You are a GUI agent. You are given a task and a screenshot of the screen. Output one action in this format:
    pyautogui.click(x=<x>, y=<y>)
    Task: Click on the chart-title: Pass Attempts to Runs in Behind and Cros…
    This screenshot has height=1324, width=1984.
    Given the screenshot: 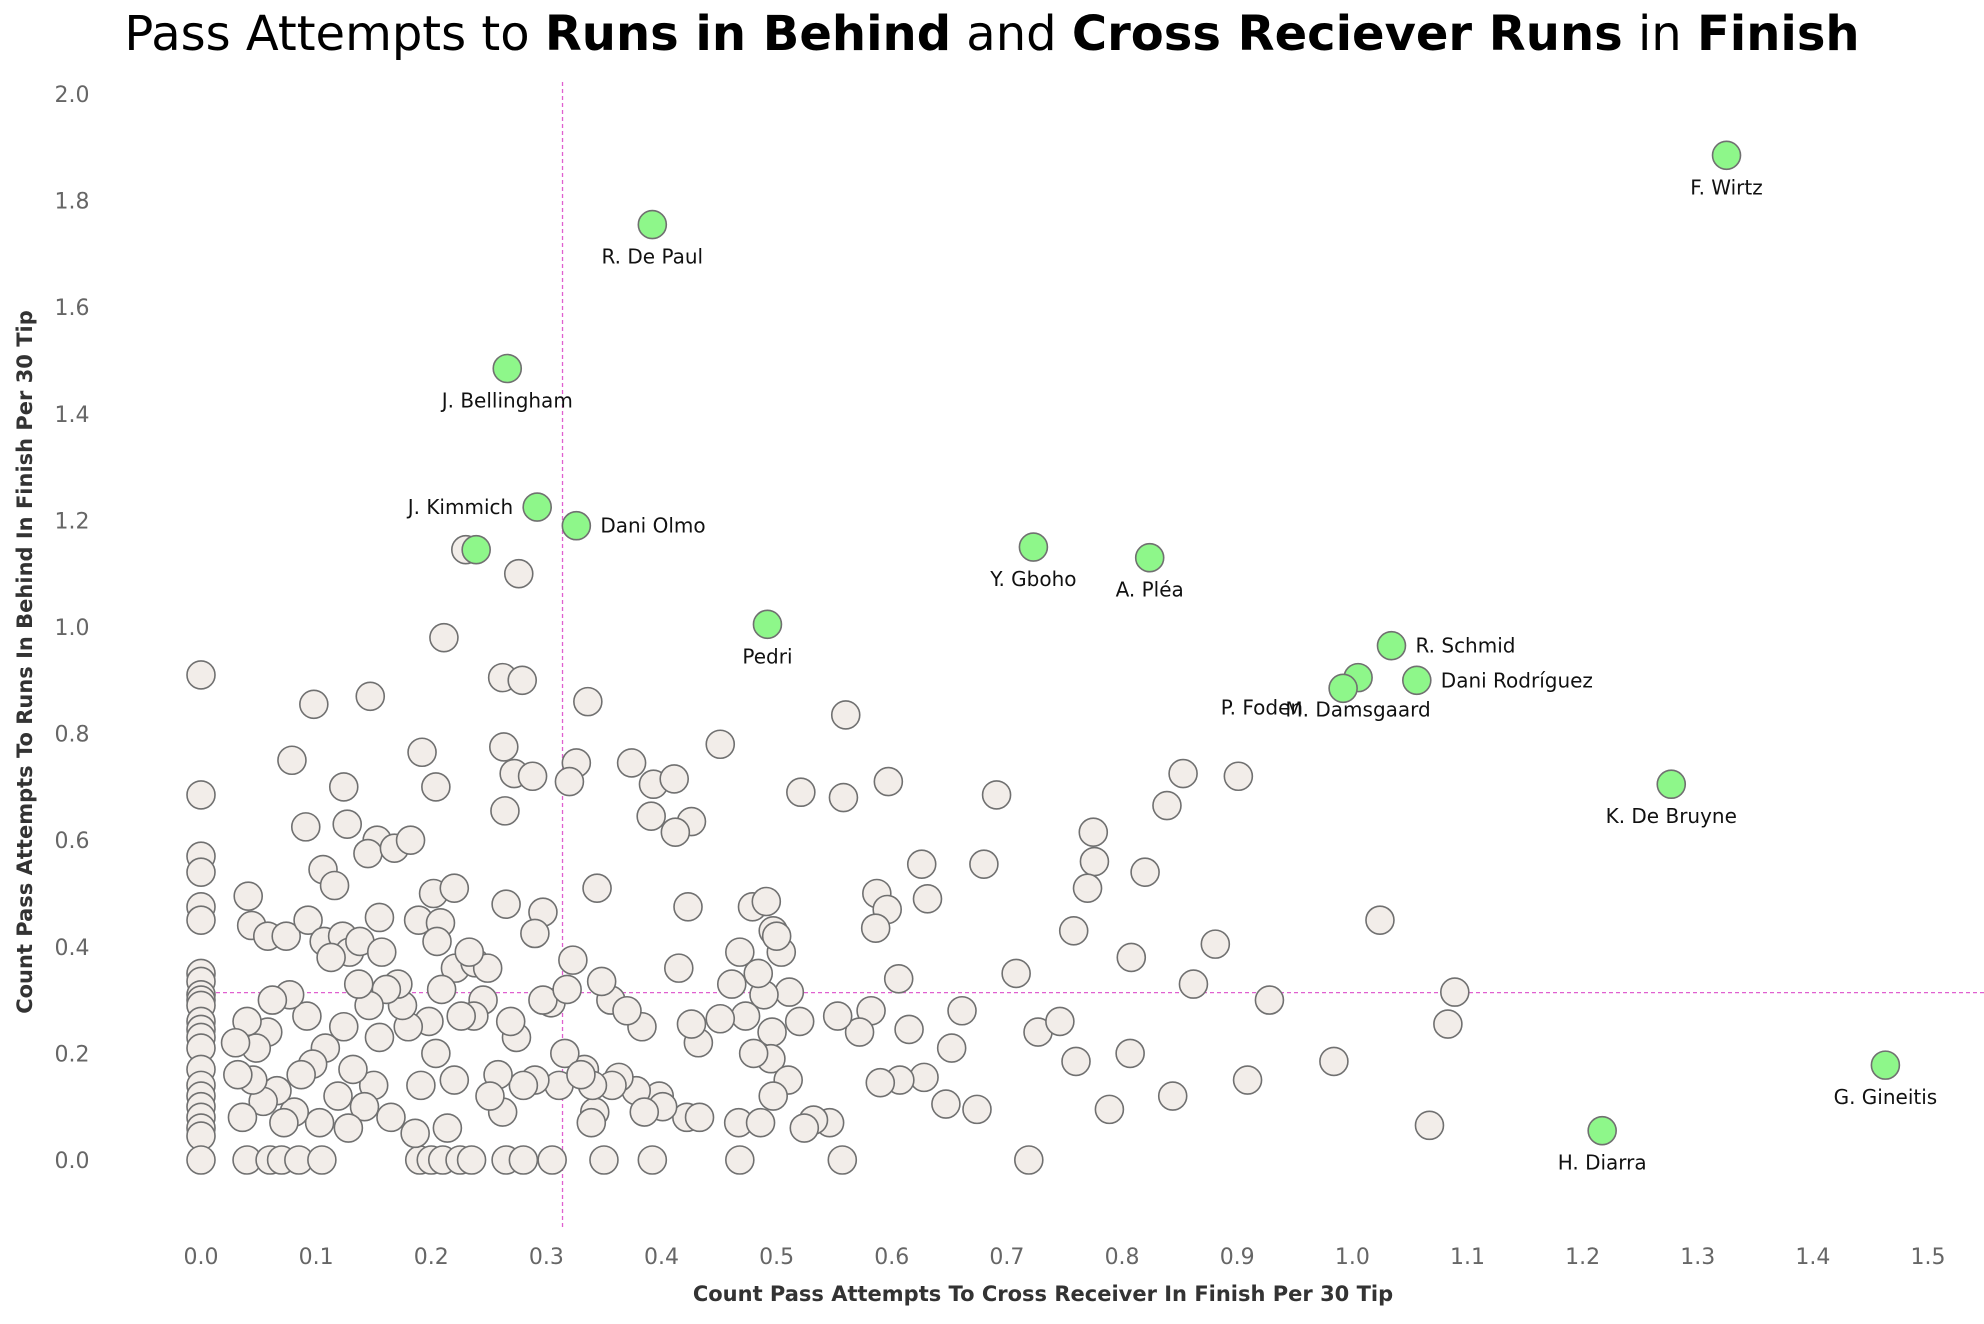 What is the action you would take?
    pyautogui.click(x=991, y=34)
    